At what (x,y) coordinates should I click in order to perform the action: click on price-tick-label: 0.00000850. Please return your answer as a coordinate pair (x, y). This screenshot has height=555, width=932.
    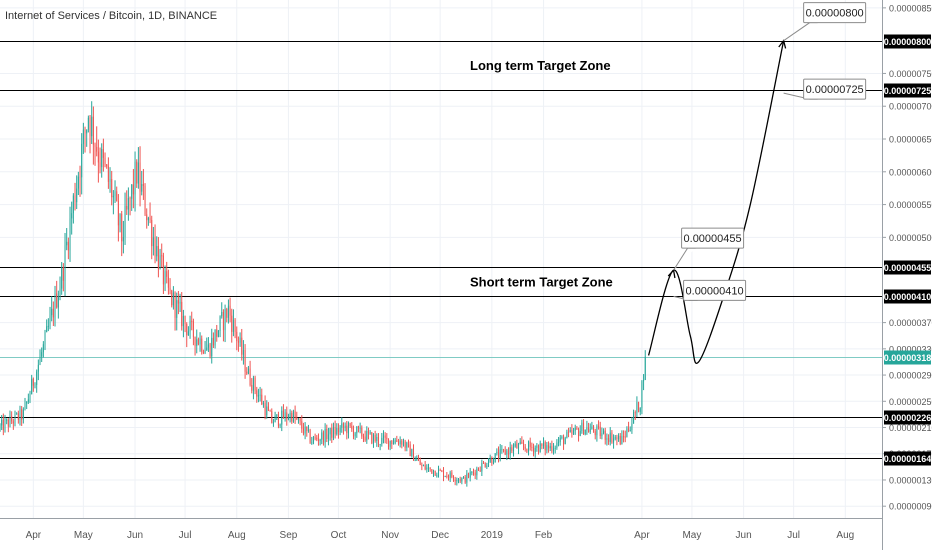
    Looking at the image, I should click on (910, 8).